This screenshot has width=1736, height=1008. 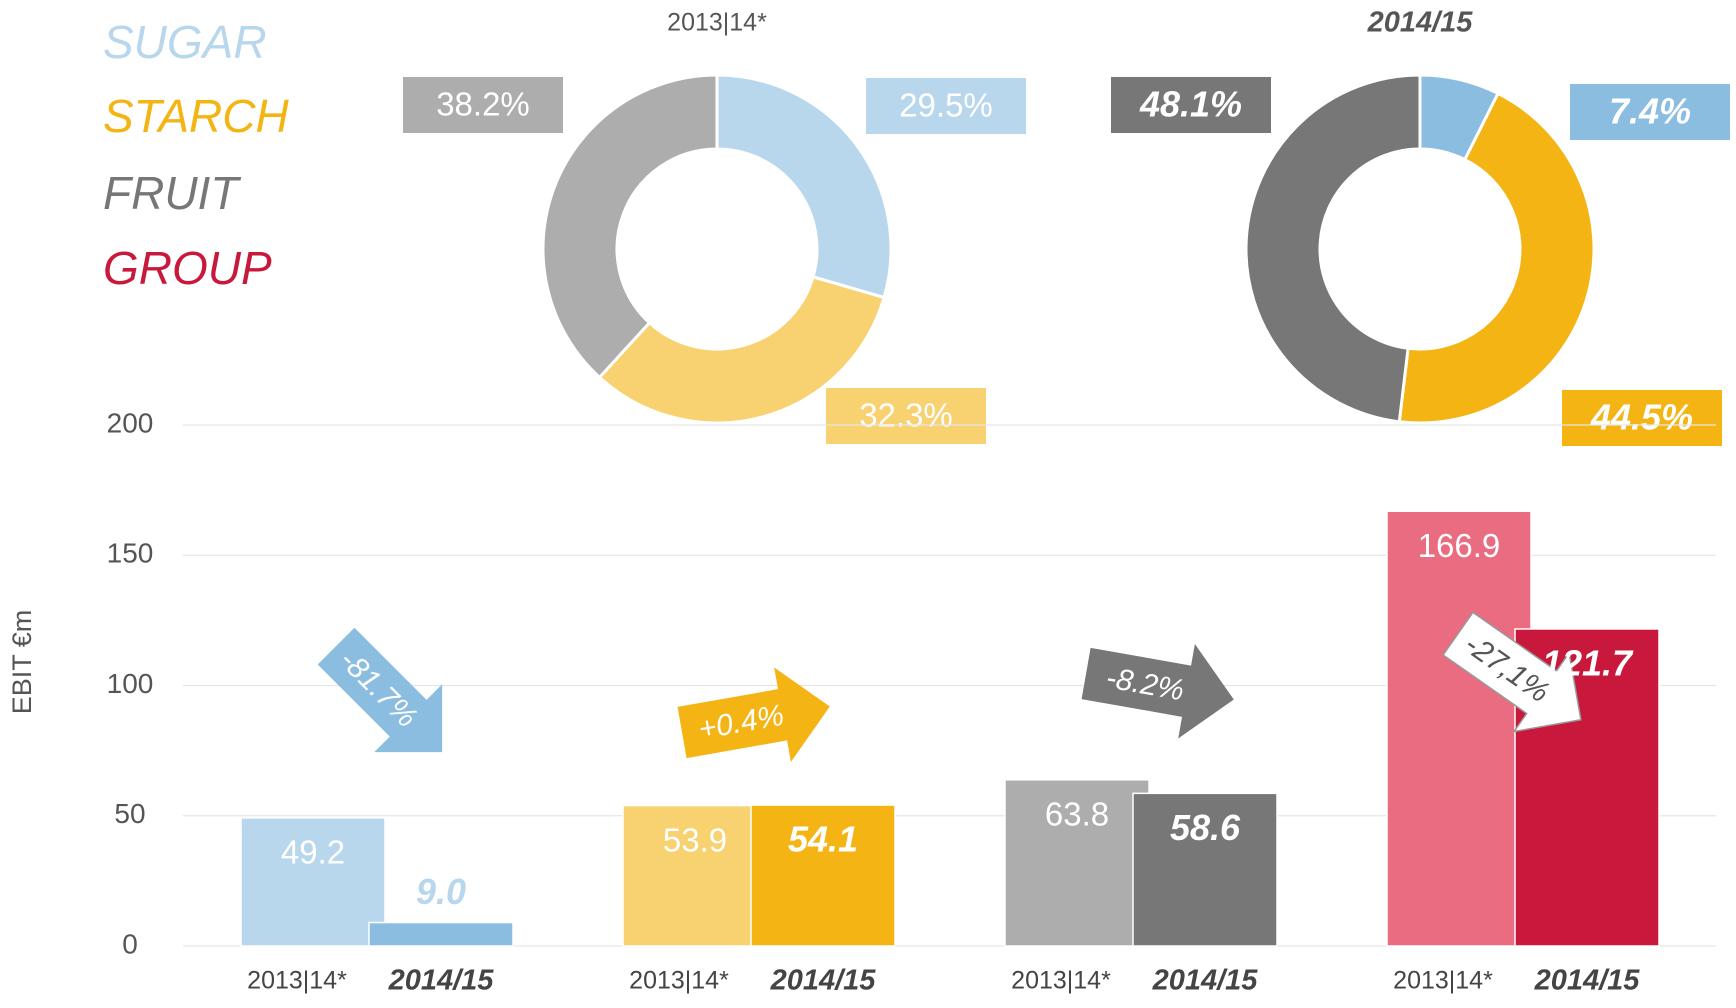 I want to click on value-label: 7.4%, so click(x=1650, y=111).